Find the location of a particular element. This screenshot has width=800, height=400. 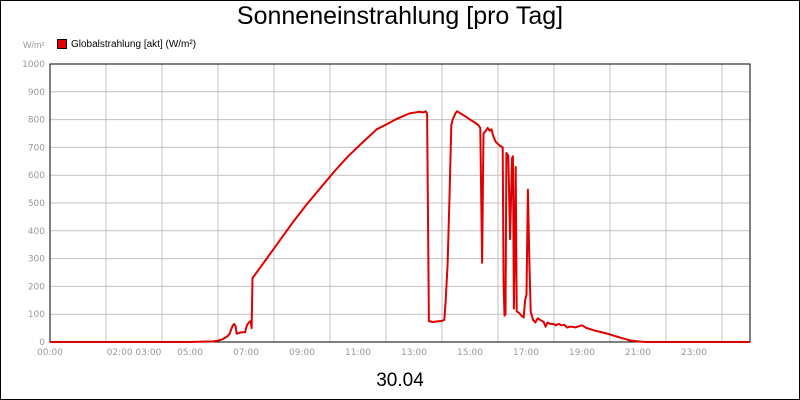

legend: Globalstrahlung [akt] (W/m²) is located at coordinates (126, 44).